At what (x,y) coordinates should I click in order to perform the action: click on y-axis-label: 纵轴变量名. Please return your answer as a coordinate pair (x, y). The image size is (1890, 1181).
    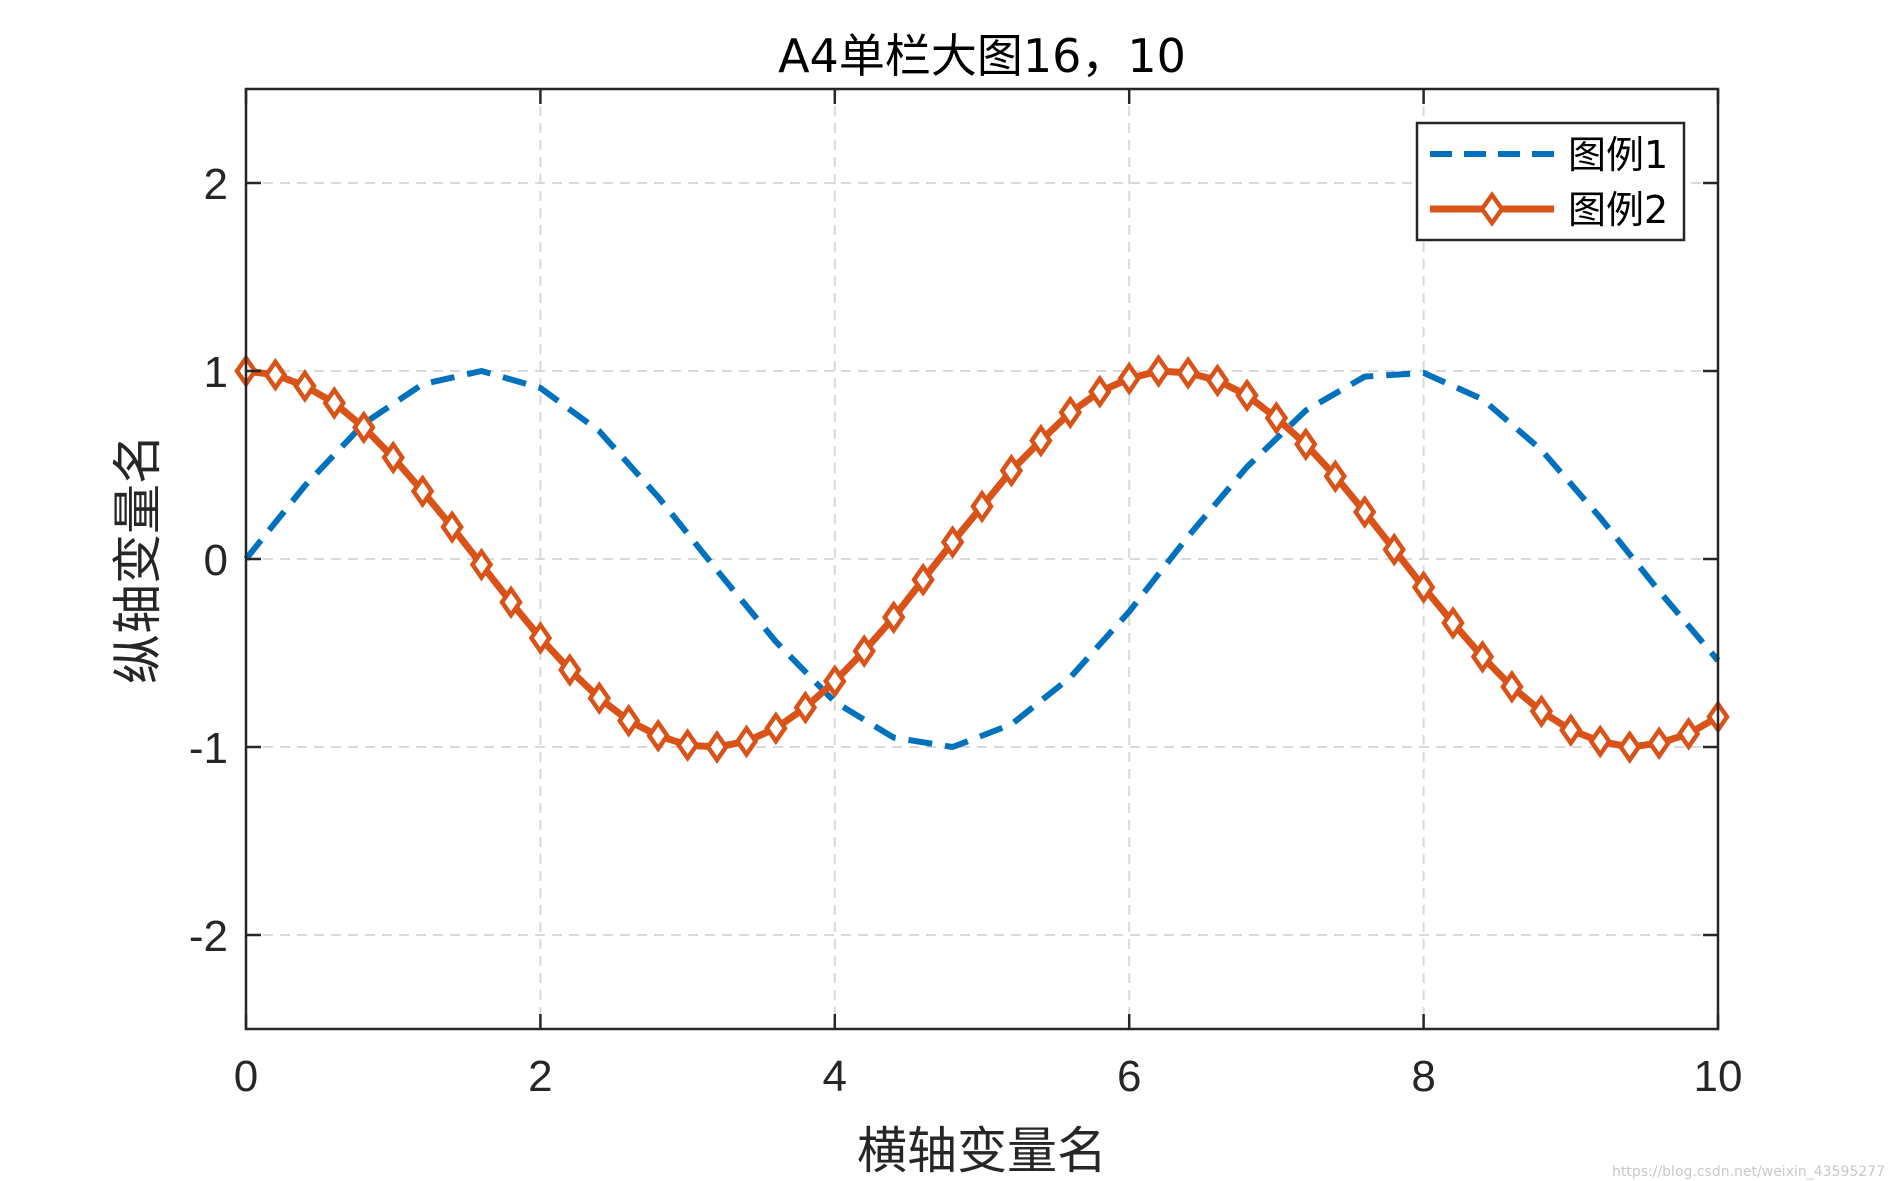
    Looking at the image, I should click on (138, 559).